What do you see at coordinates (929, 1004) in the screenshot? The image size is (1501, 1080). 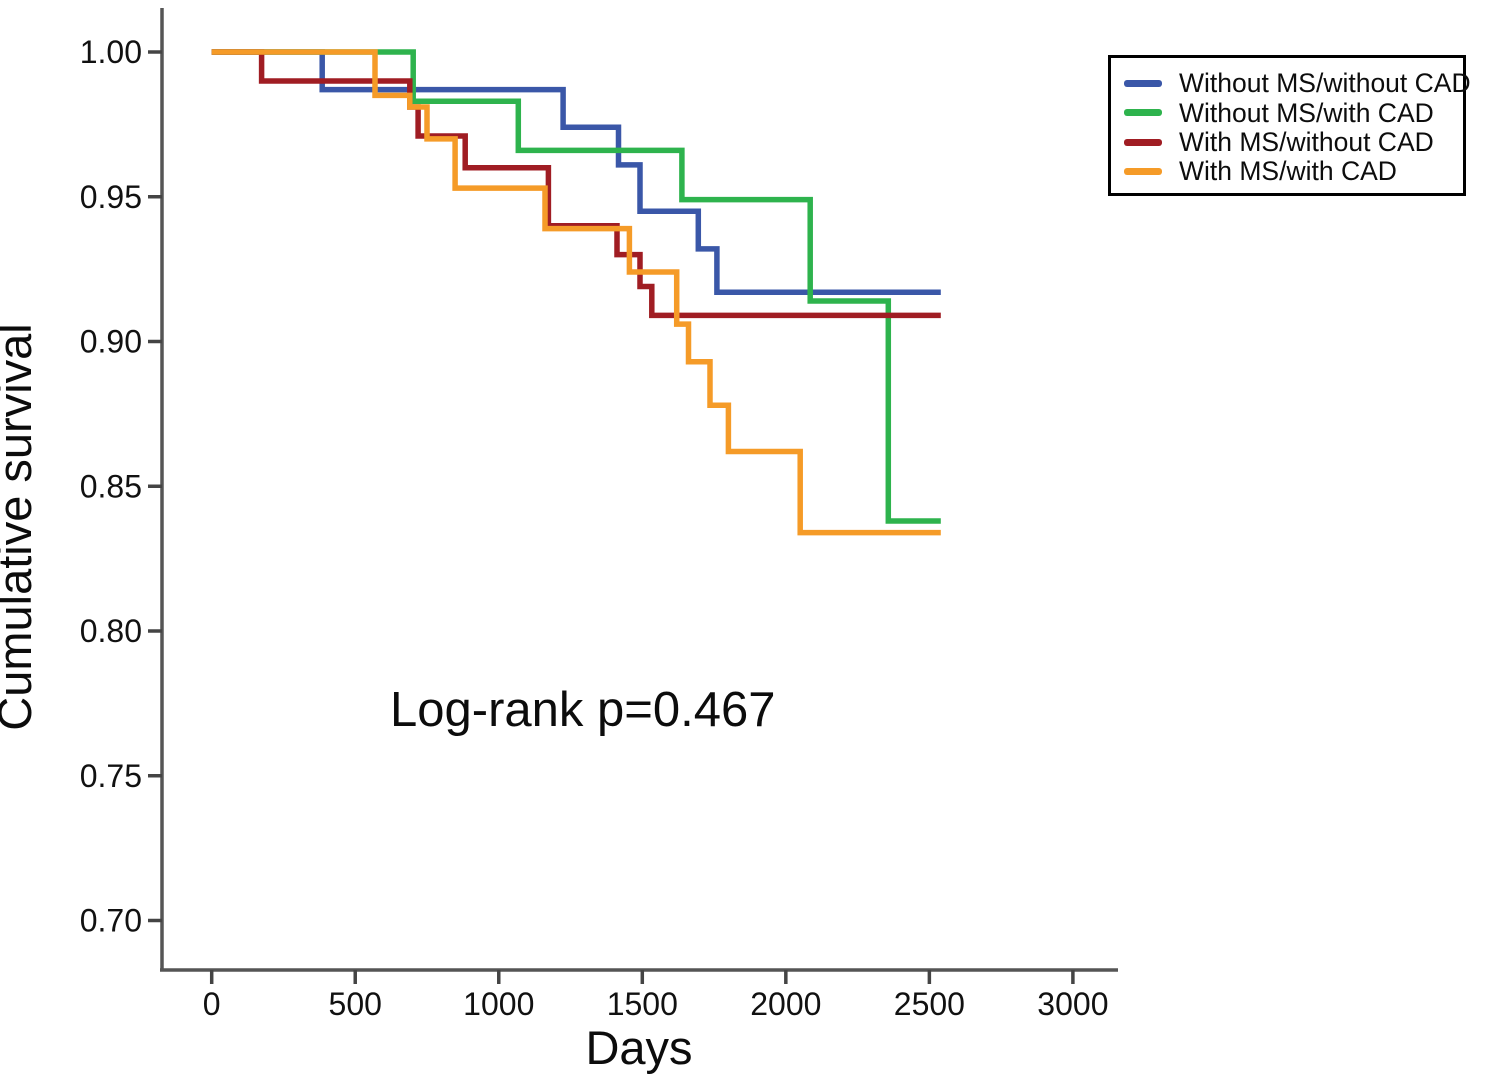 I see `x-tick-label: 2500` at bounding box center [929, 1004].